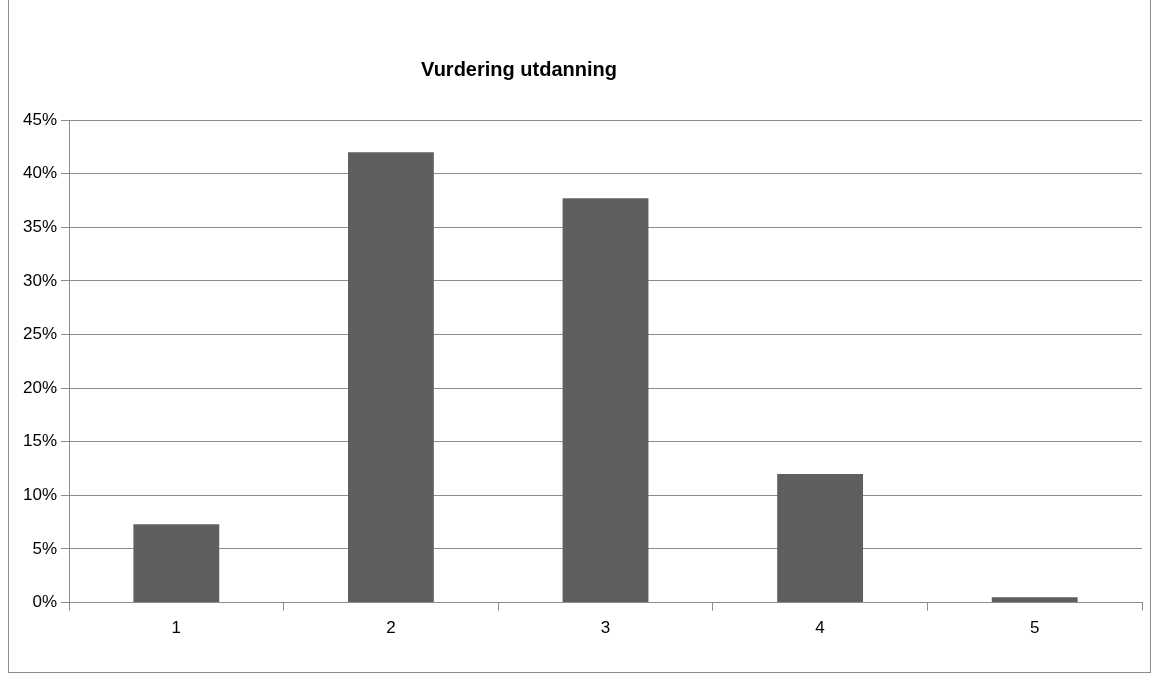 The width and height of the screenshot is (1153, 675). Describe the element at coordinates (45, 602) in the screenshot. I see `y-tick-label: 0%` at that location.